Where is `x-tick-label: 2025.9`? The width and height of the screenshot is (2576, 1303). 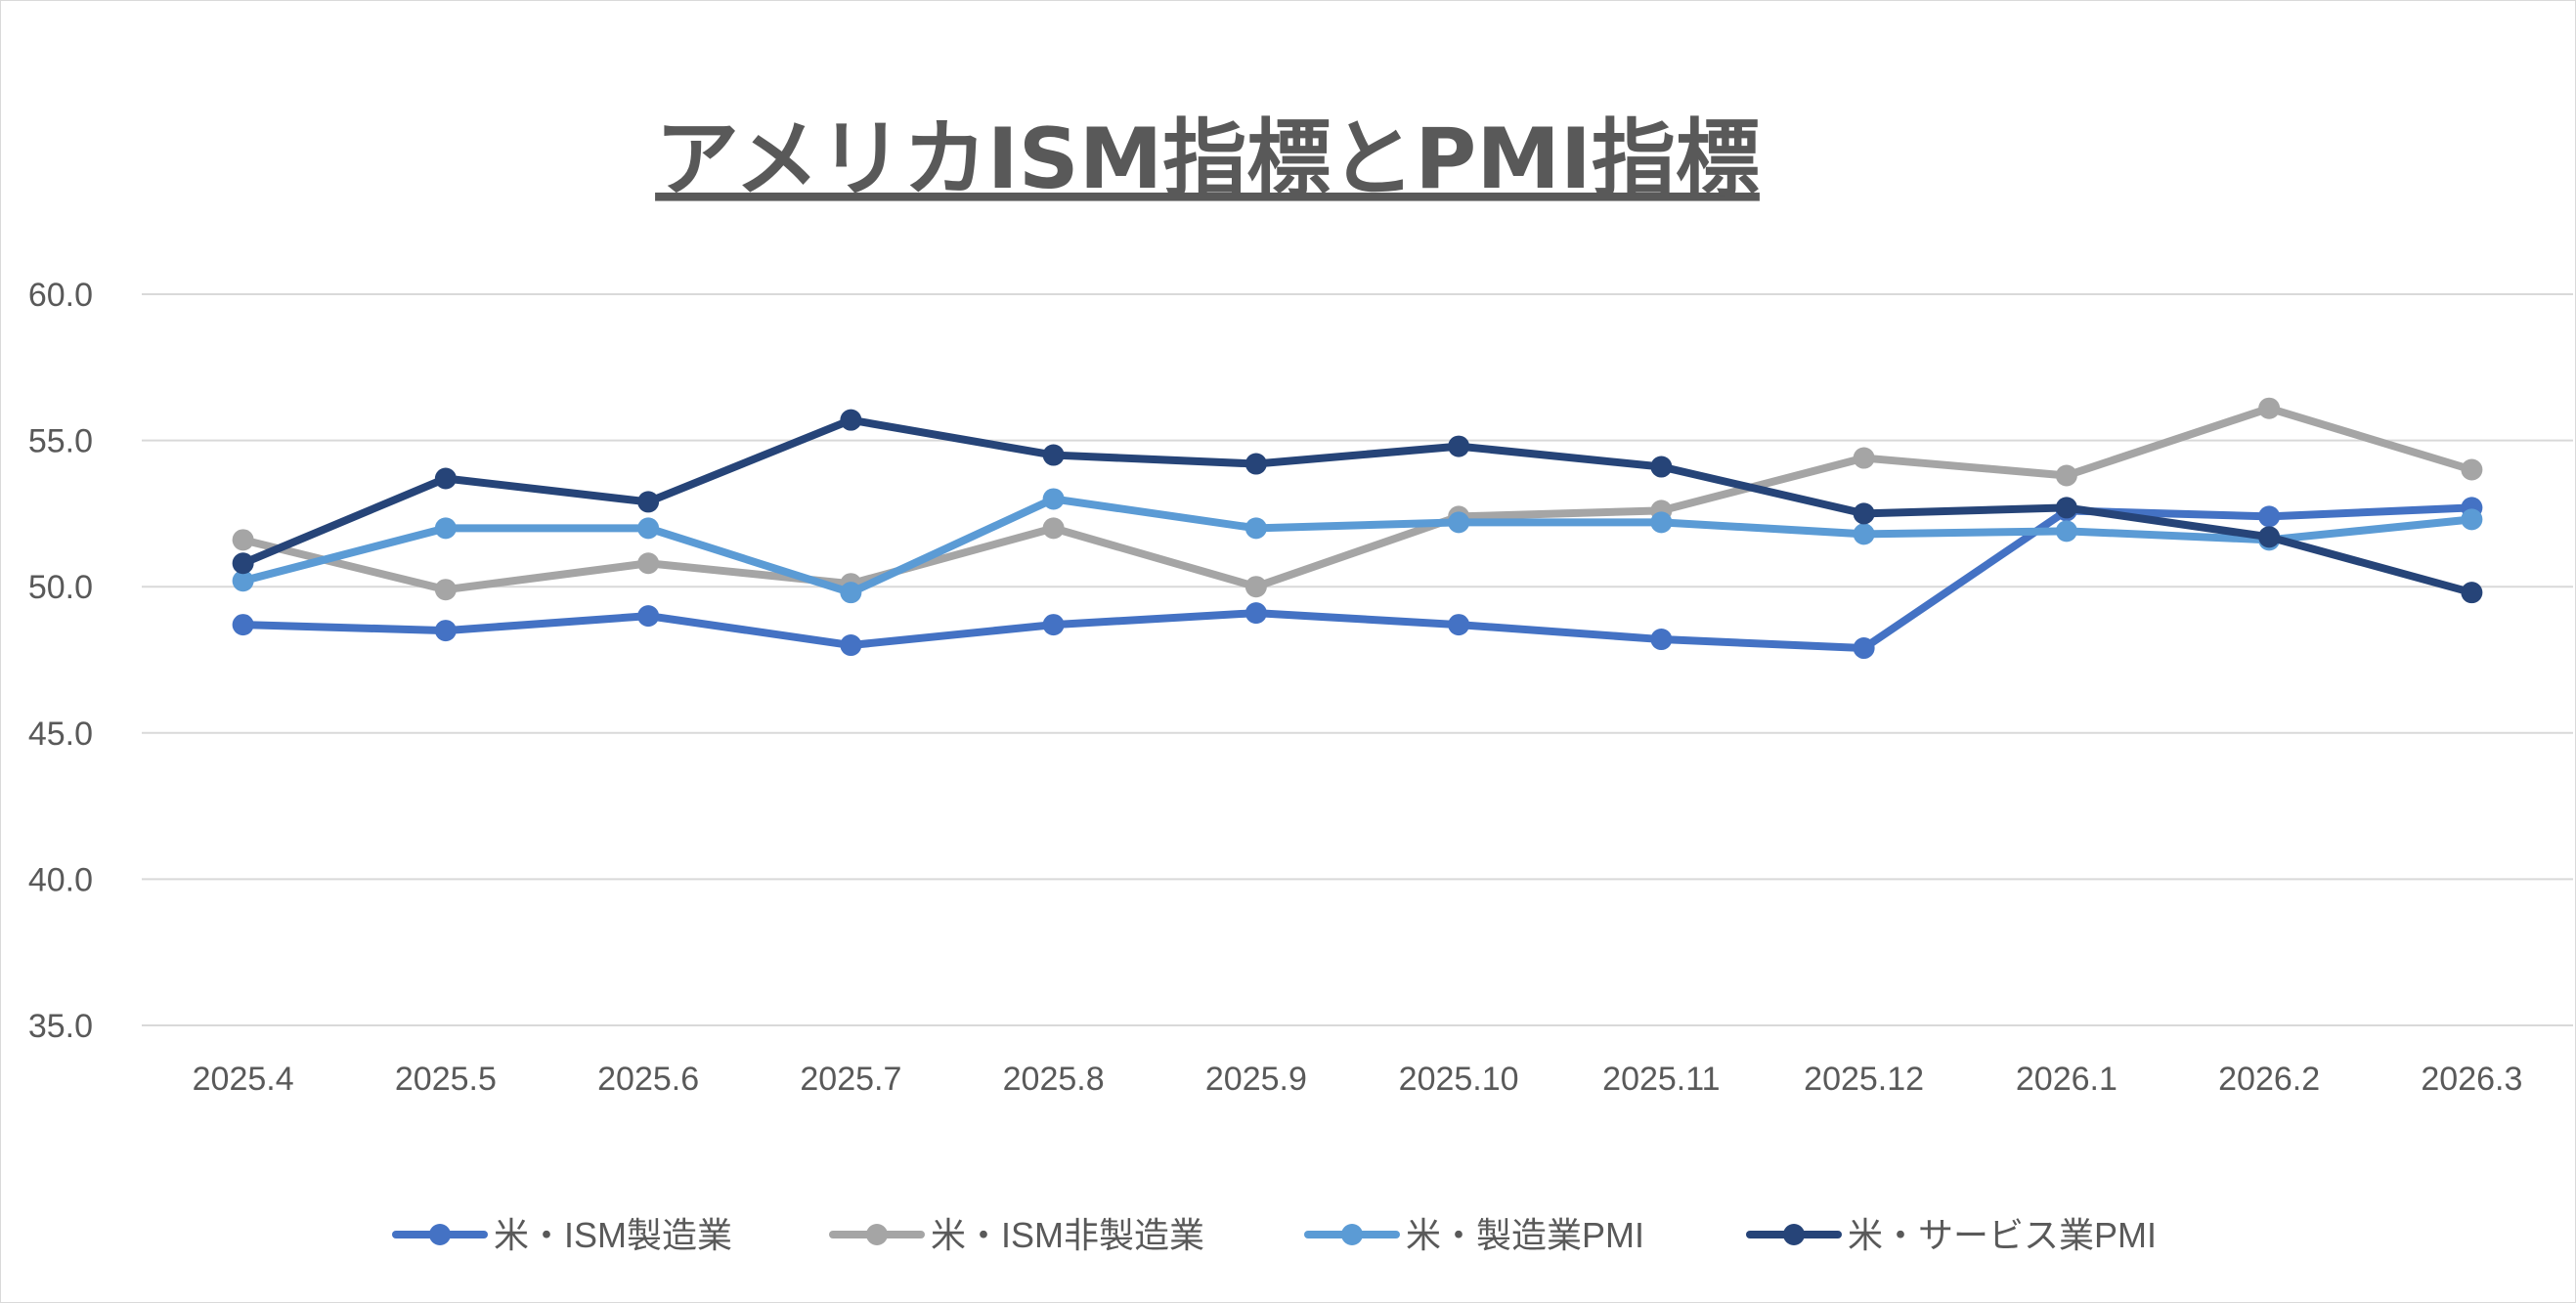 x-tick-label: 2025.9 is located at coordinates (1256, 1080).